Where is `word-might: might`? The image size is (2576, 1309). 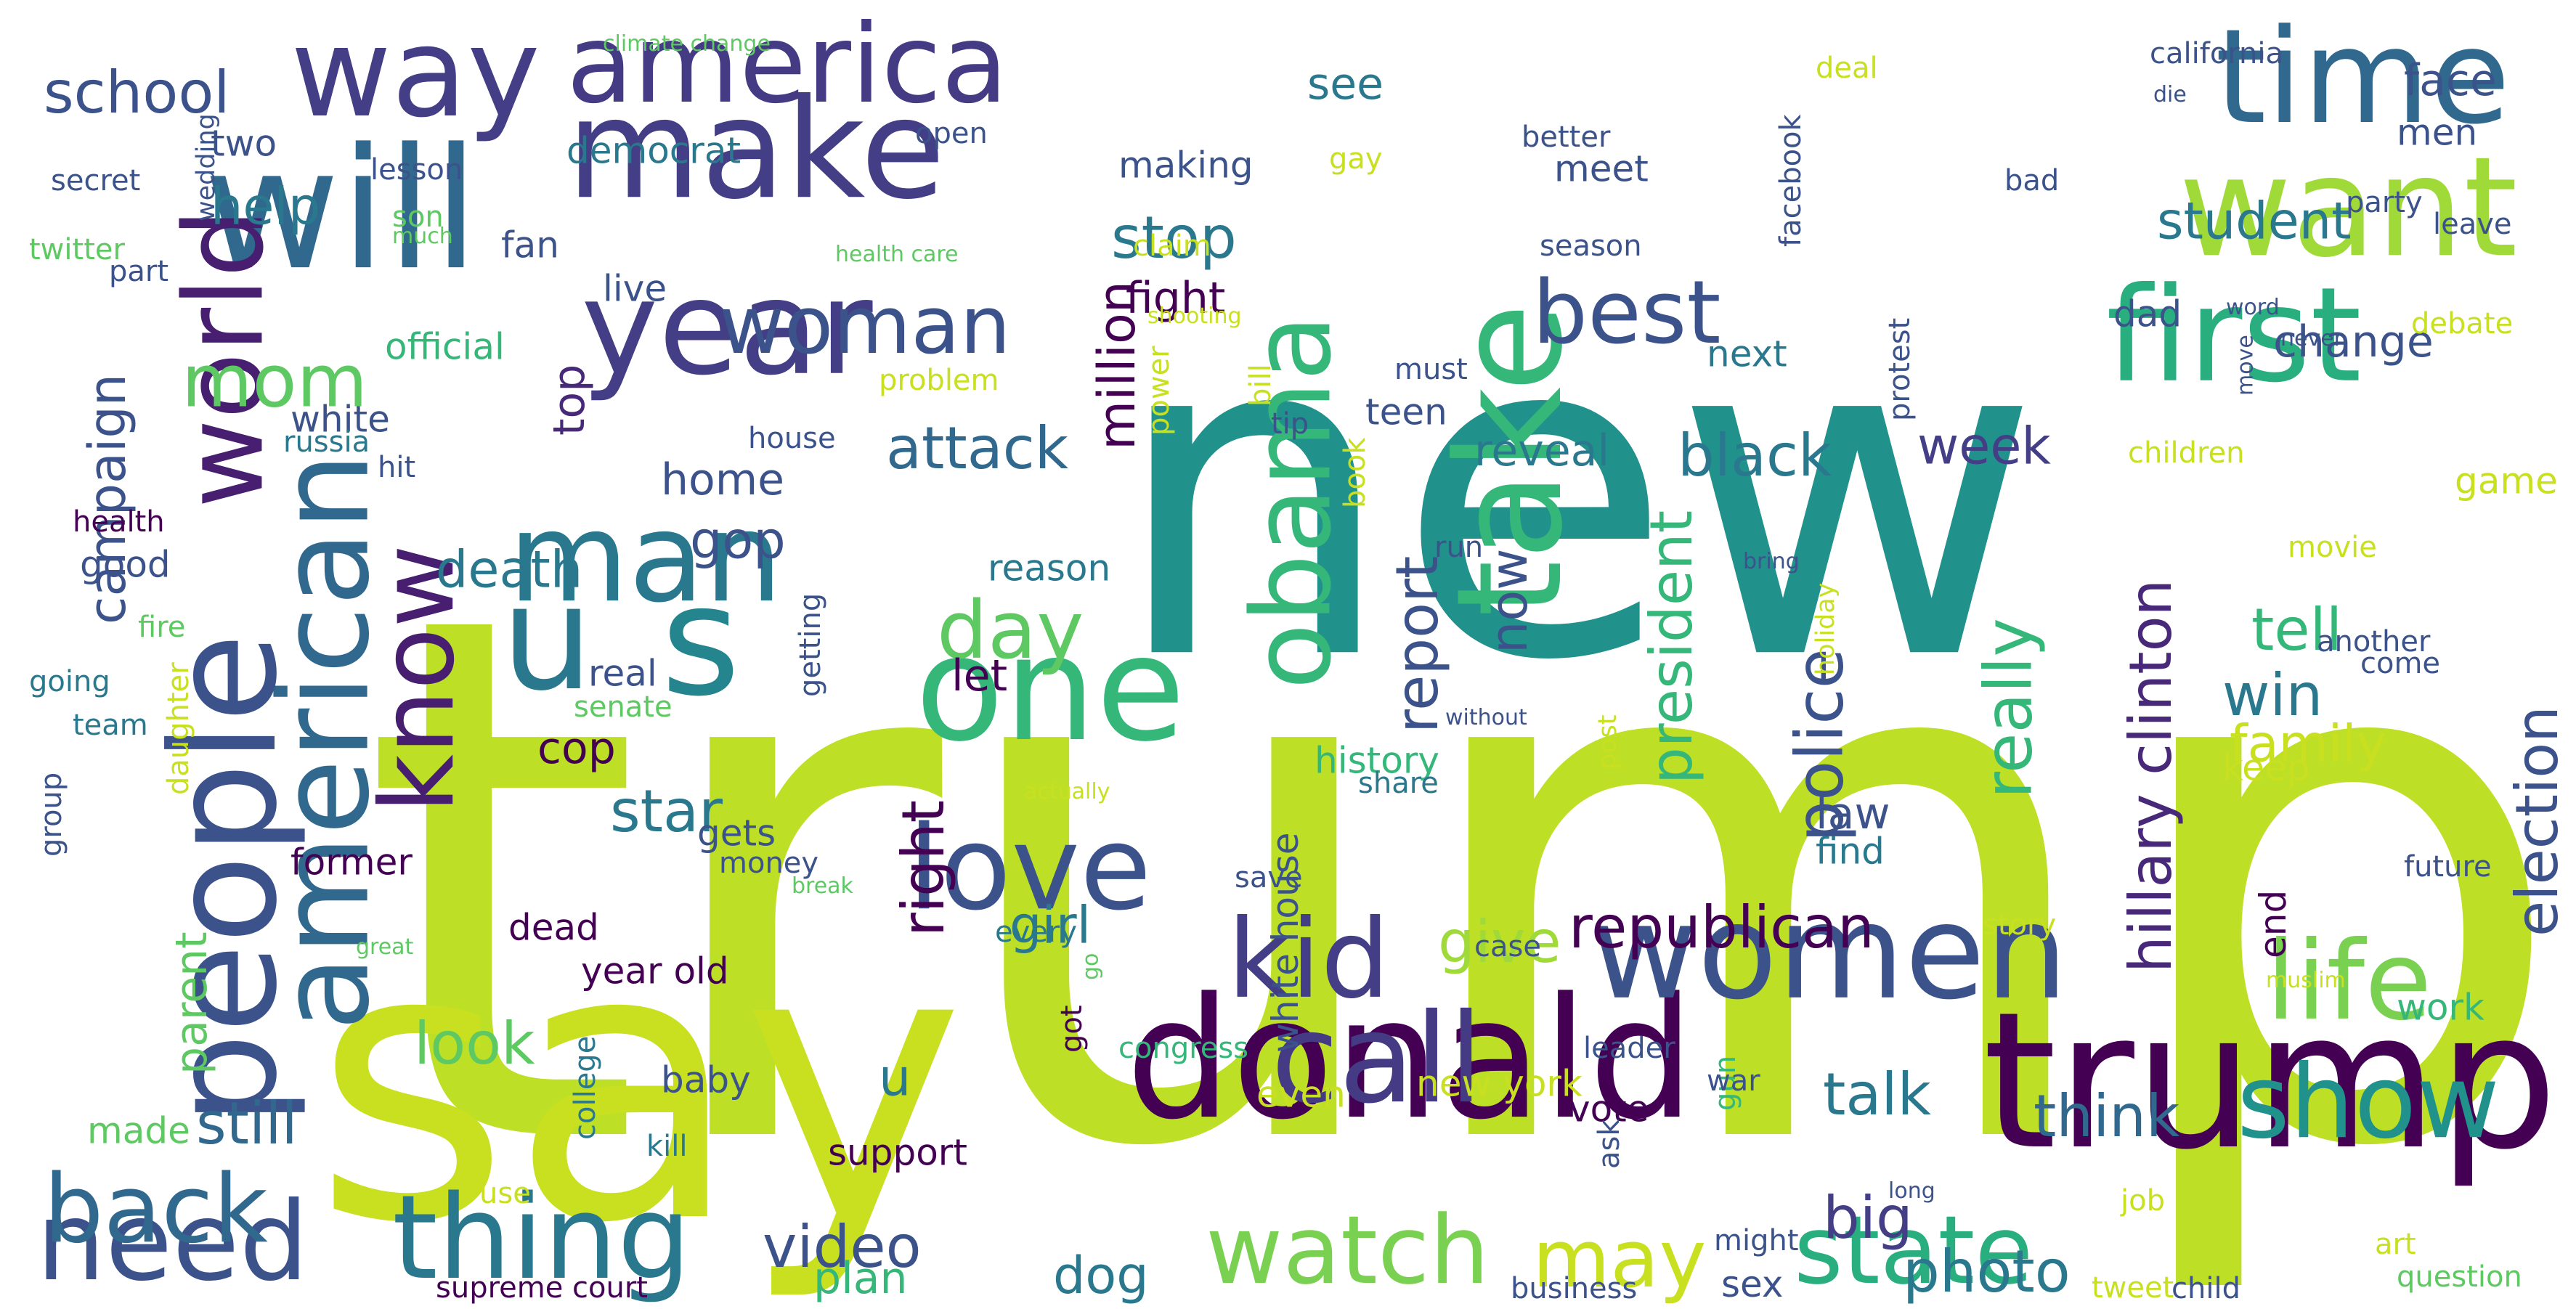
word-might: might is located at coordinates (1756, 1240).